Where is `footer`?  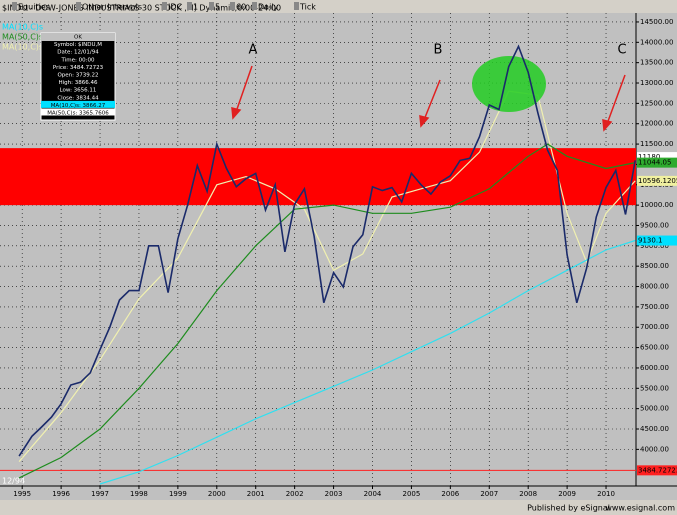 footer is located at coordinates (338, 507).